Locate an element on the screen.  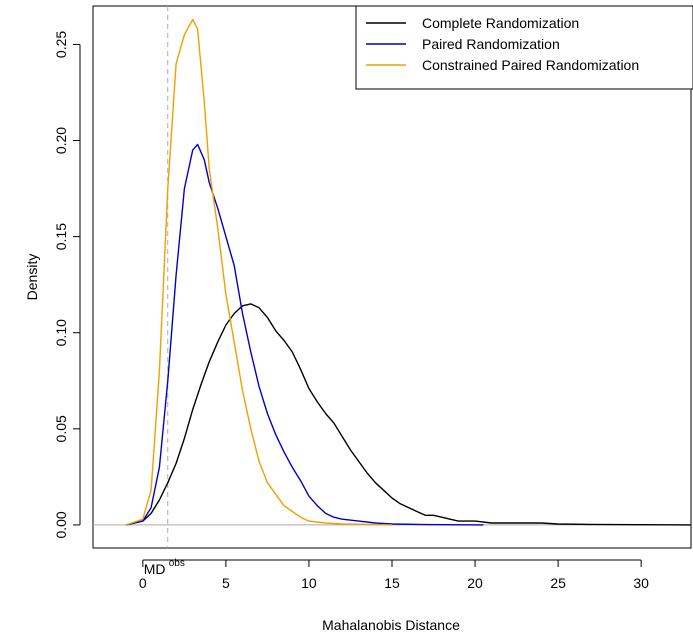
md-obs-label: MD is located at coordinates (155, 569).